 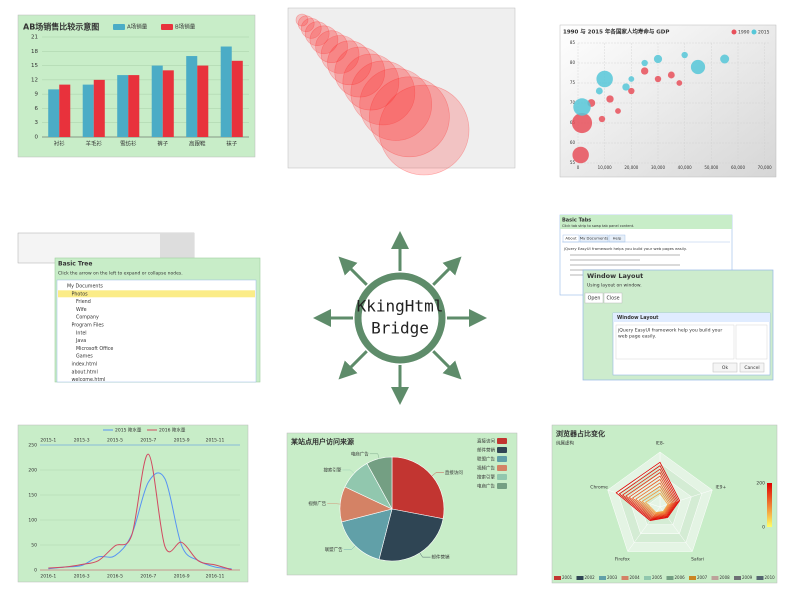 I want to click on x2-tick-label: 2015-7, so click(x=148, y=441).